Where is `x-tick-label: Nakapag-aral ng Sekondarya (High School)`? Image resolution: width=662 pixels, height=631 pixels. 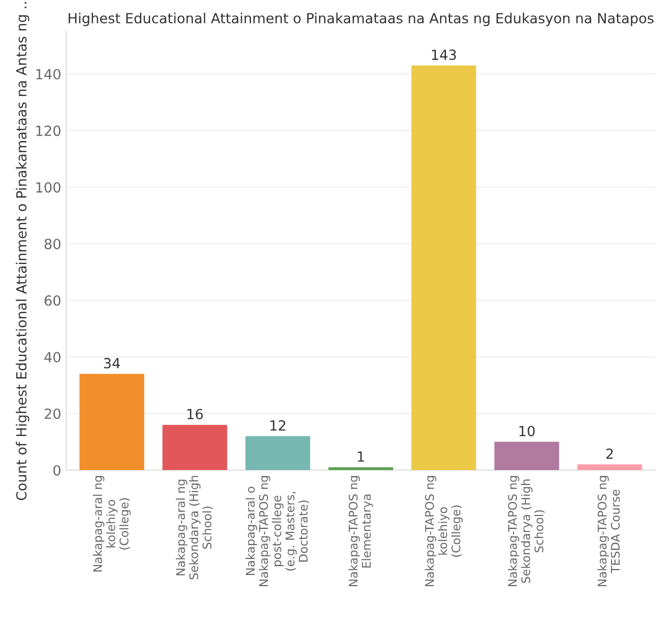 x-tick-label: Nakapag-aral ng Sekondarya (High School) is located at coordinates (194, 528).